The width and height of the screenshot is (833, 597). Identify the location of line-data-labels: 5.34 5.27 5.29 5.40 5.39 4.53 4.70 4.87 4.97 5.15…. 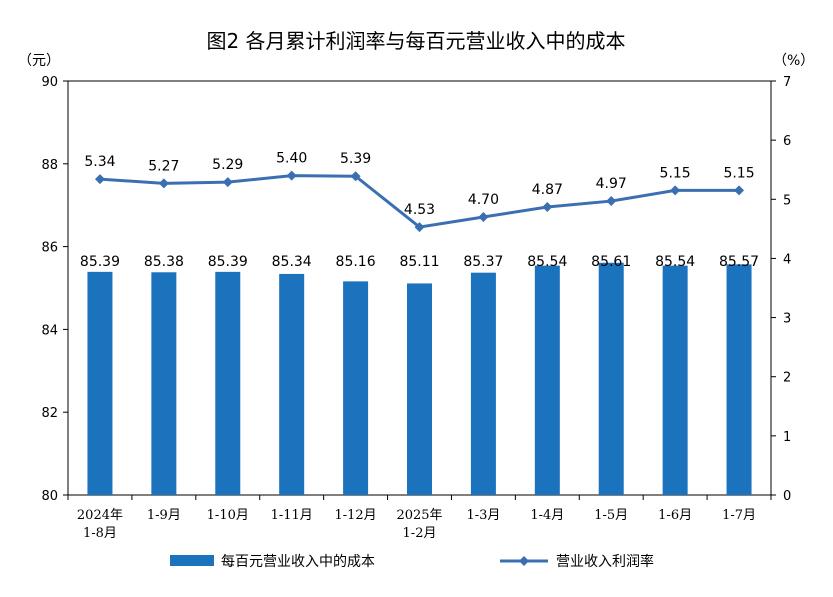
(419, 184).